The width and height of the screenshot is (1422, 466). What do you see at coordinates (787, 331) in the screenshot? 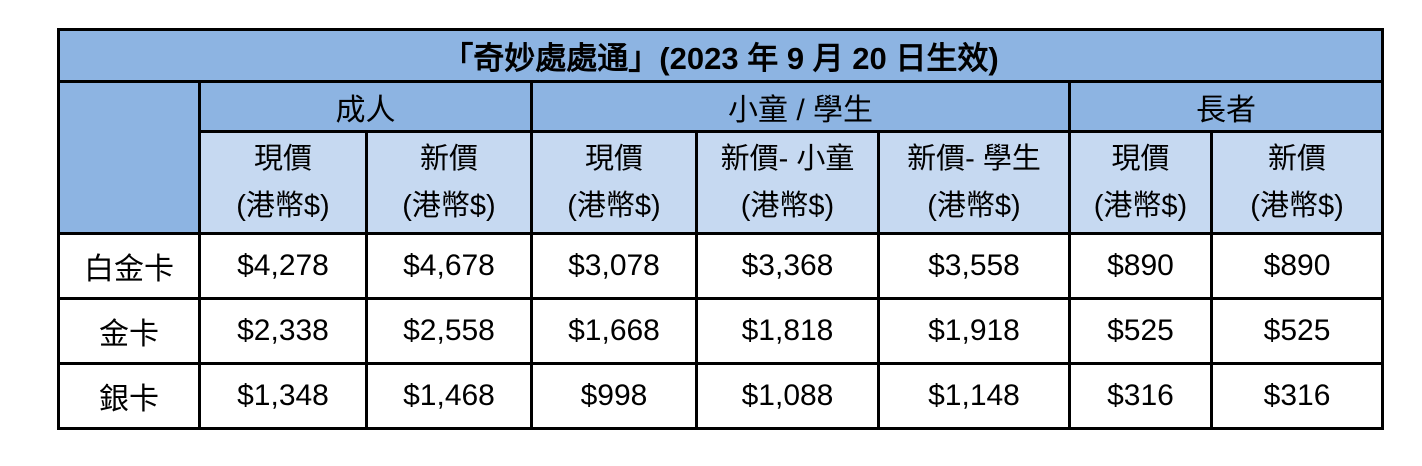
I see `price-cell: $1,818` at bounding box center [787, 331].